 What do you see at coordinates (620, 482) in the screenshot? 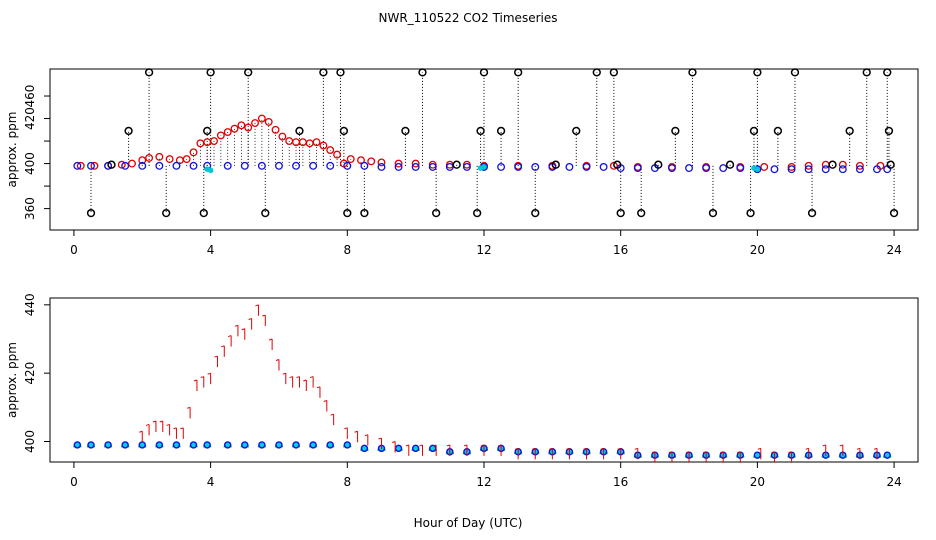
I see `x-tick-label-1-4: 16` at bounding box center [620, 482].